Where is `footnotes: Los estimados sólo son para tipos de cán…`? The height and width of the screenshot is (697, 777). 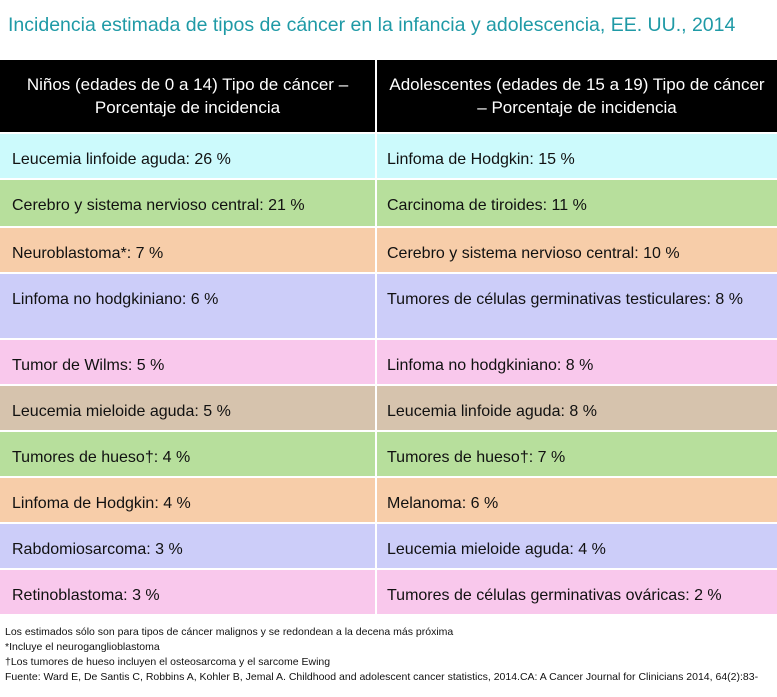
footnotes: Los estimados sólo son para tipos de cán… is located at coordinates (391, 655).